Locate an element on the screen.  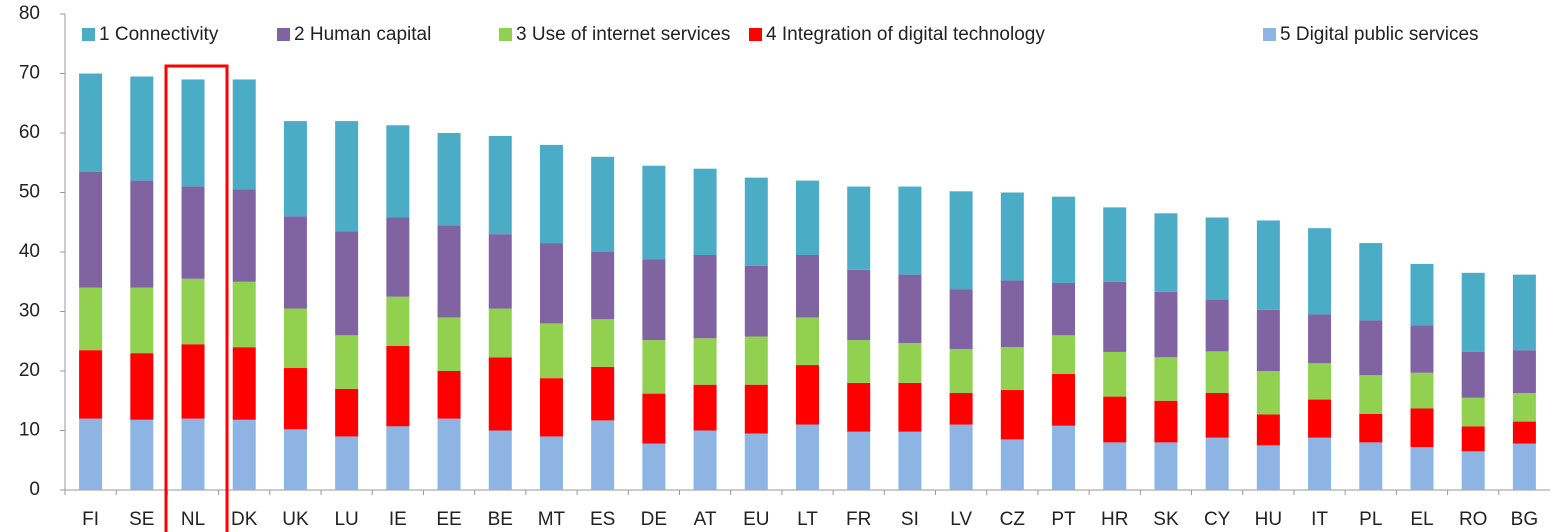
x-tick-label: PL is located at coordinates (1370, 519).